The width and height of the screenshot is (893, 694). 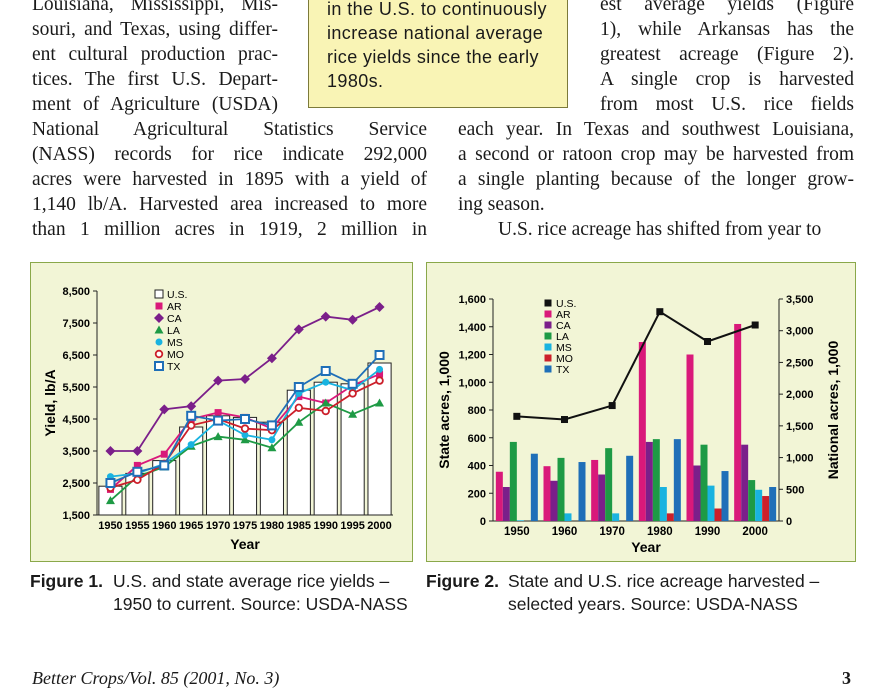 I want to click on pull-quote-line: rice yields since the early, so click(x=433, y=57).